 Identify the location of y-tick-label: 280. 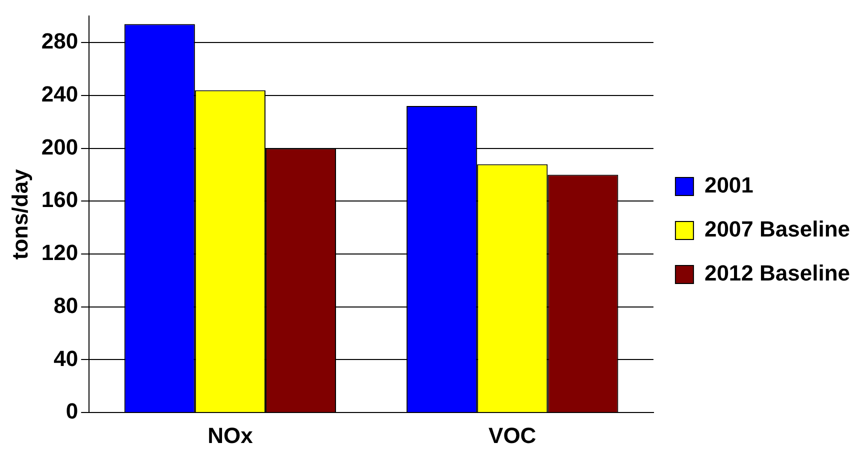
(59, 41).